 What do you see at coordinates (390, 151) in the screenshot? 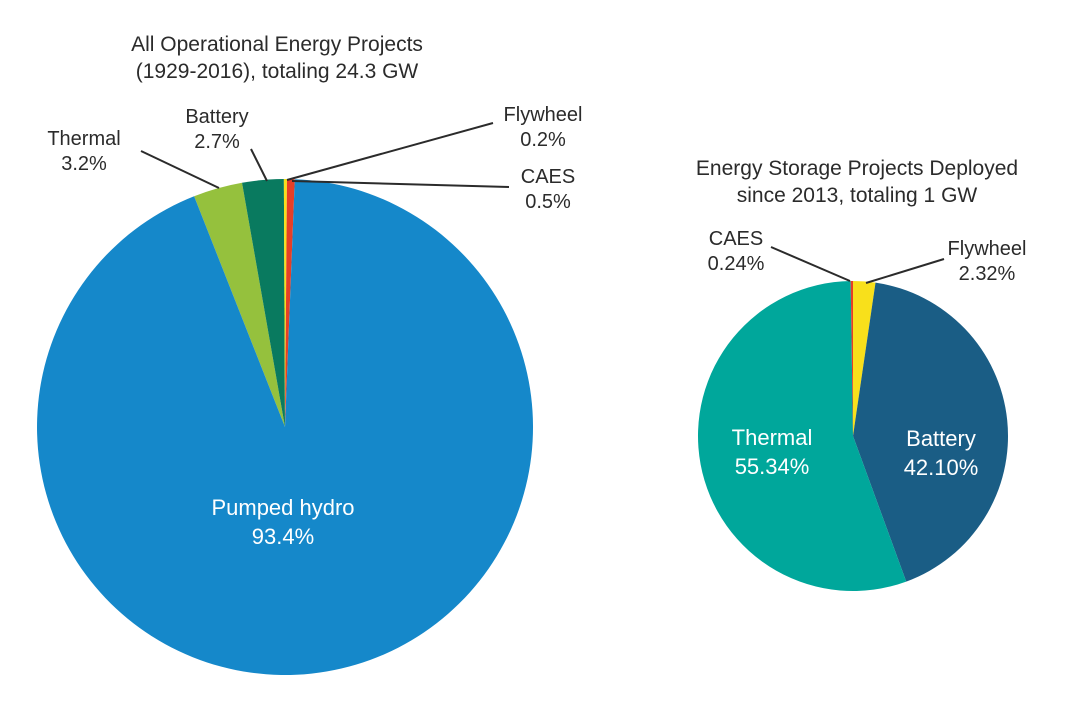
I see `flywheel-left-leader-line` at bounding box center [390, 151].